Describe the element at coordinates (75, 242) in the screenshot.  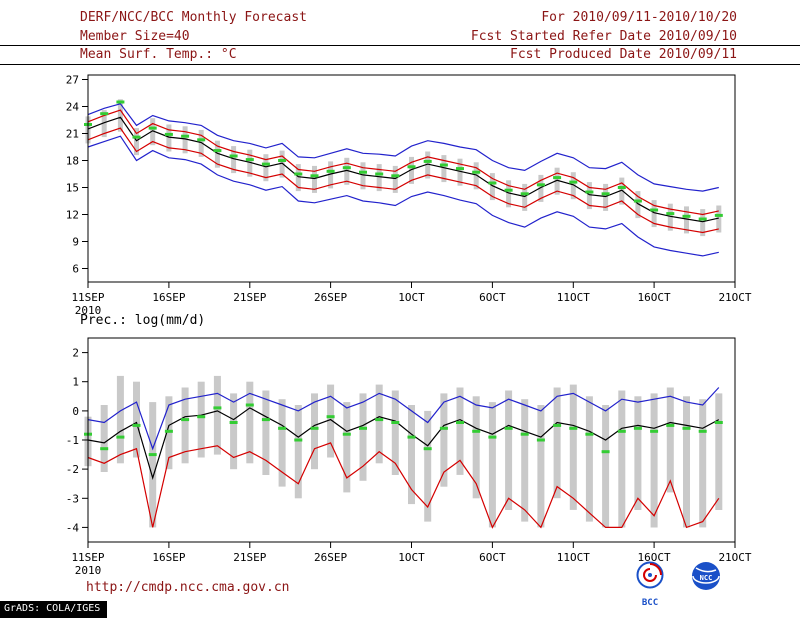
I see `y-tick-label: 9` at that location.